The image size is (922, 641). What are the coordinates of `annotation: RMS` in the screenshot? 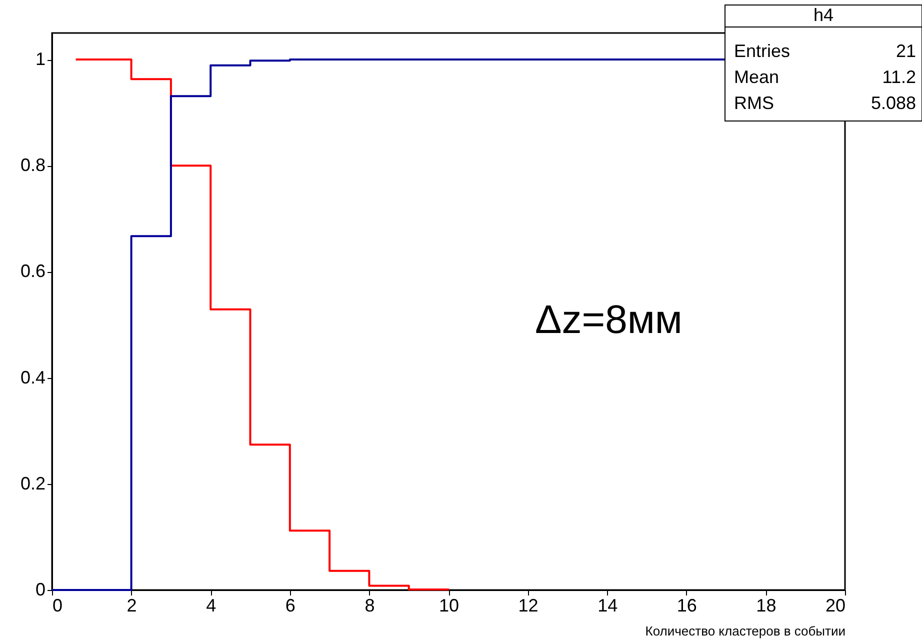 It's located at (754, 103).